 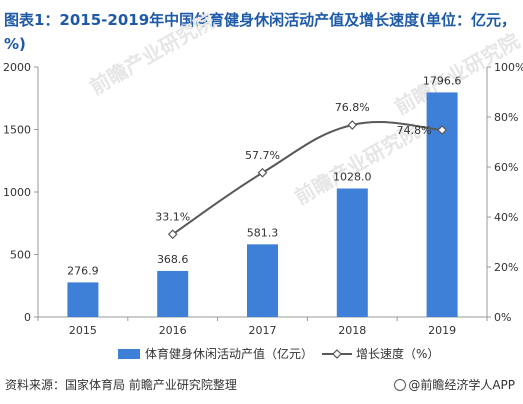 What do you see at coordinates (152, 54) in the screenshot?
I see `watermark-text: 前瞻产业研究院` at bounding box center [152, 54].